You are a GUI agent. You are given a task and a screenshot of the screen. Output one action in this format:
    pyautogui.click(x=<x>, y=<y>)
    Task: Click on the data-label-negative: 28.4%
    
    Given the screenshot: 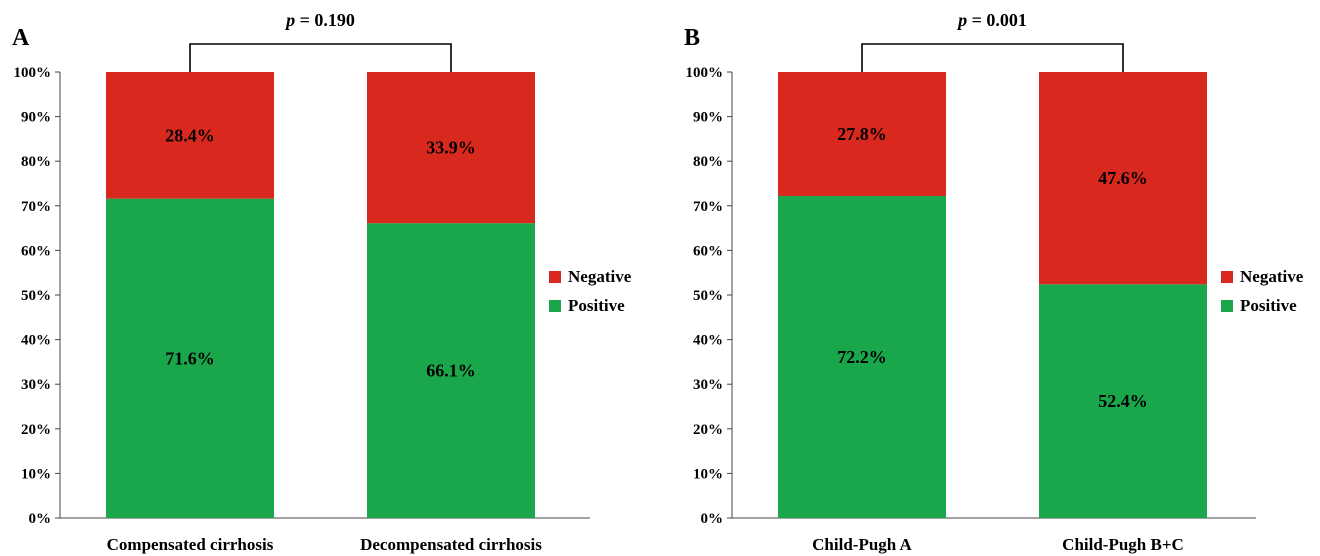 What is the action you would take?
    pyautogui.click(x=190, y=135)
    